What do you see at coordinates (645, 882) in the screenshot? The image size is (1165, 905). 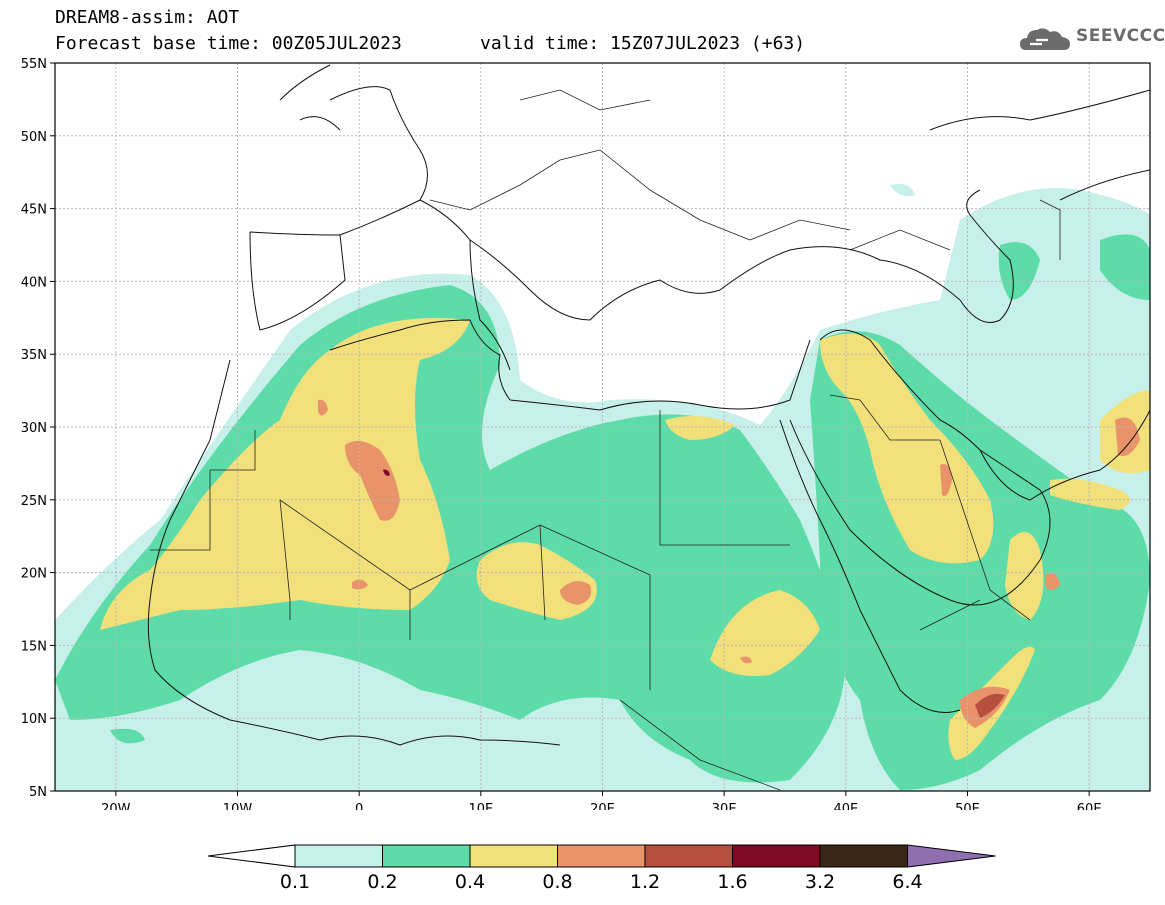 I see `colorbar-label: 1.2` at bounding box center [645, 882].